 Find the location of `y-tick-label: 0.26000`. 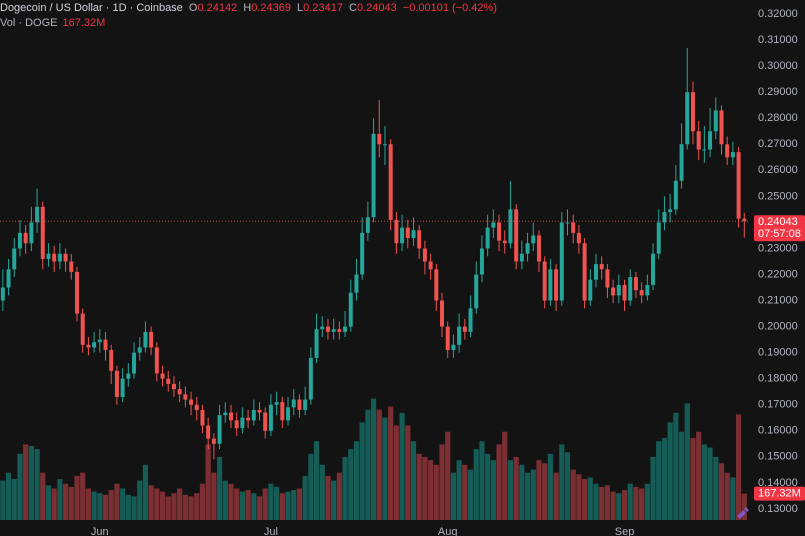

y-tick-label: 0.26000 is located at coordinates (778, 170).